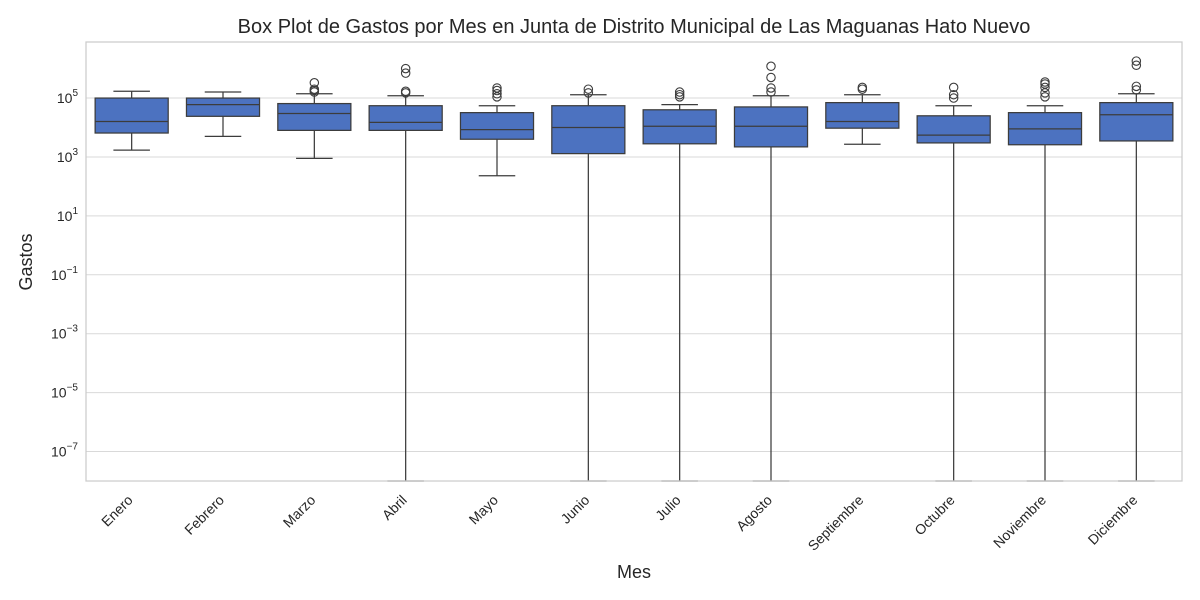 The height and width of the screenshot is (600, 1200). What do you see at coordinates (754, 513) in the screenshot?
I see `x-tick-label: Agosto` at bounding box center [754, 513].